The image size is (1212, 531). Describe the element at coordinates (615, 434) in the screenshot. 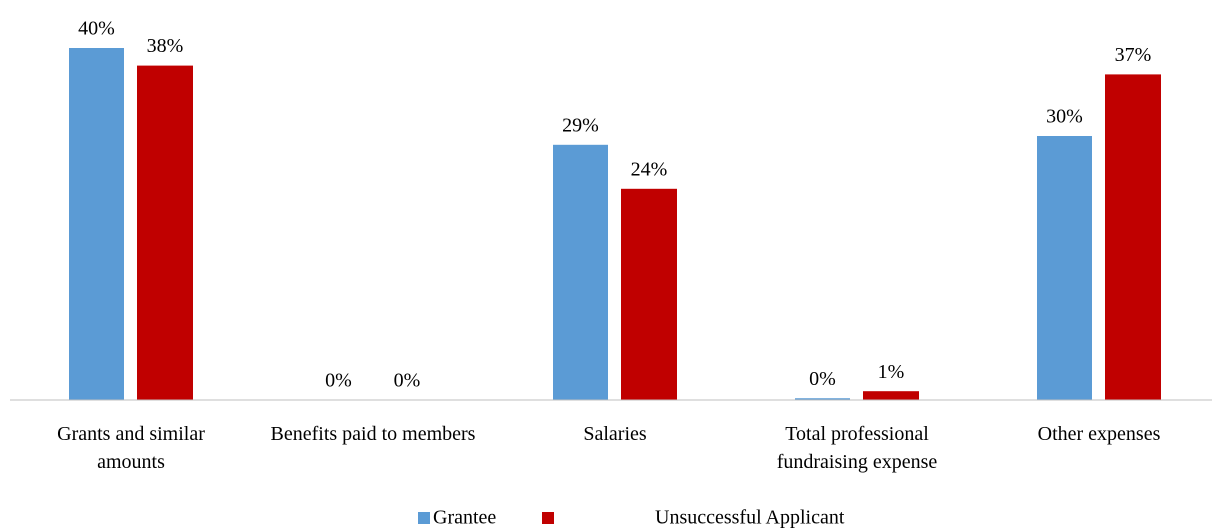

I see `x-tick-label: Salaries` at that location.